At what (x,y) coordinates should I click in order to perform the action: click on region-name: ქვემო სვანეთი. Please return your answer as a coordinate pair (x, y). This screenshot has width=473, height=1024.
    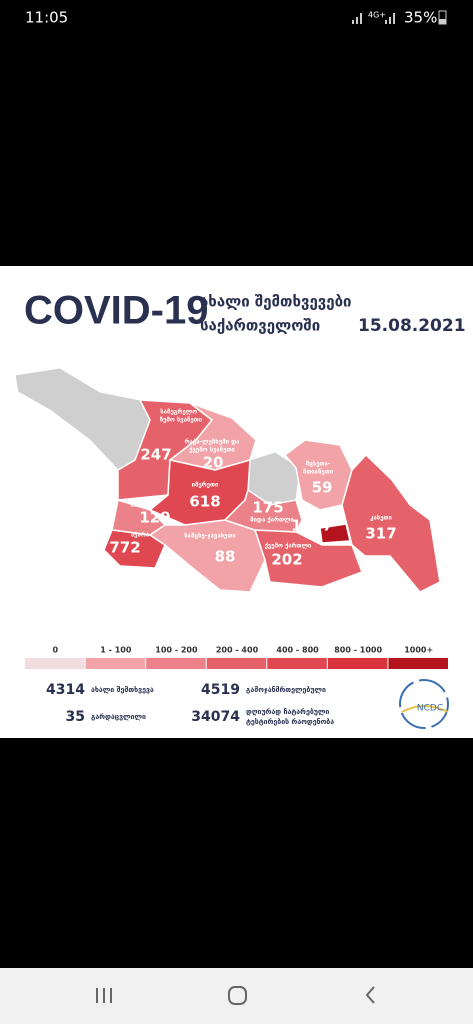
    Looking at the image, I should click on (212, 450).